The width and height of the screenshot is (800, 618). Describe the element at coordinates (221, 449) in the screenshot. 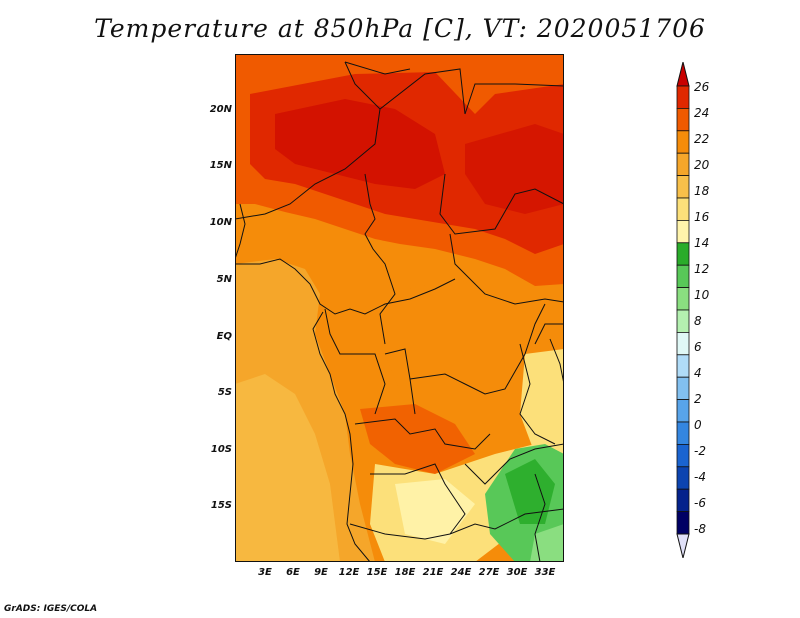

I see `lat-label-10s: 10S` at that location.